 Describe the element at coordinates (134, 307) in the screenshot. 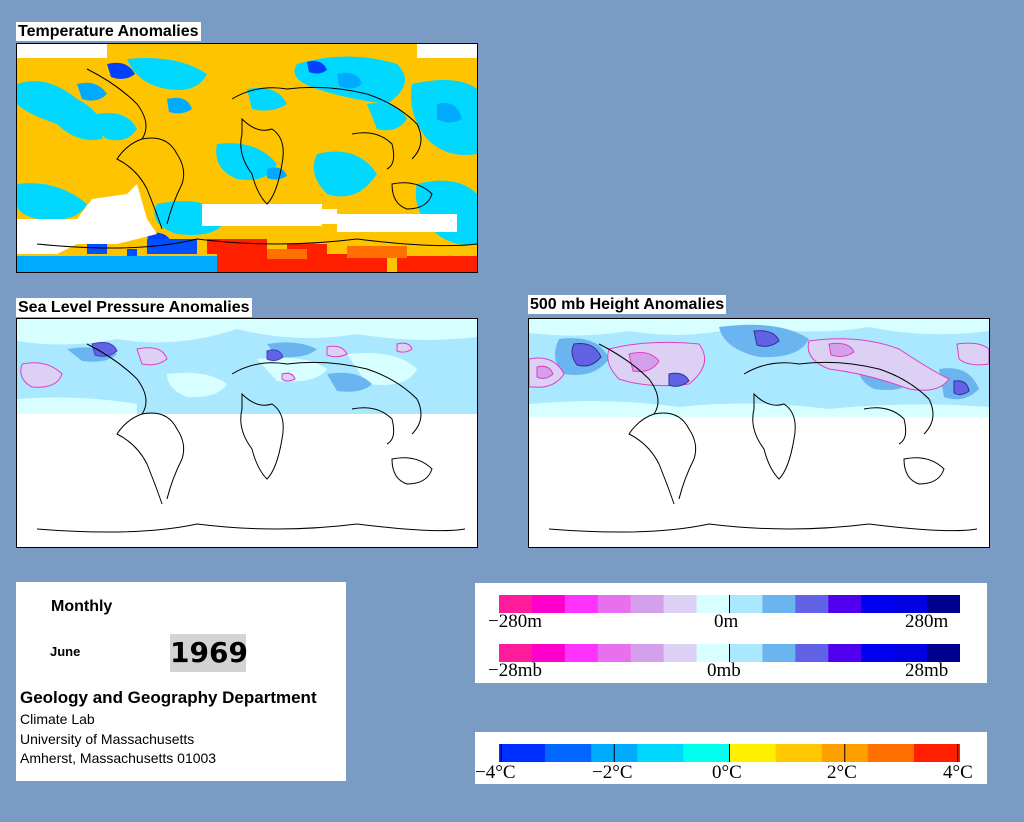

I see `sea-level-pressure-anomalies-title: Sea Level Pressure Anomalies` at that location.